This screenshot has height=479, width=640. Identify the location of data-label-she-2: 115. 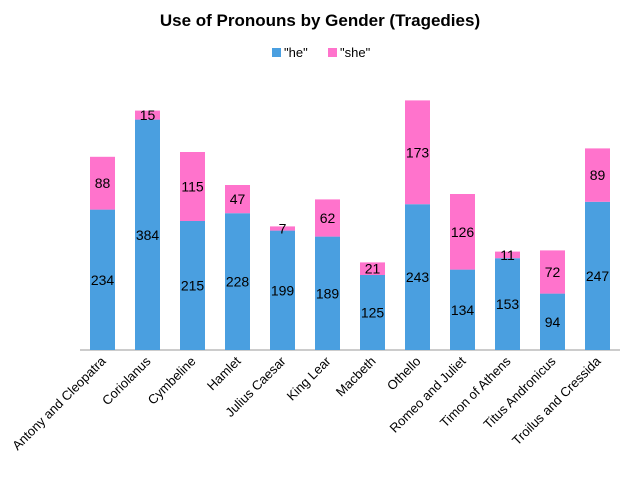
(192, 187).